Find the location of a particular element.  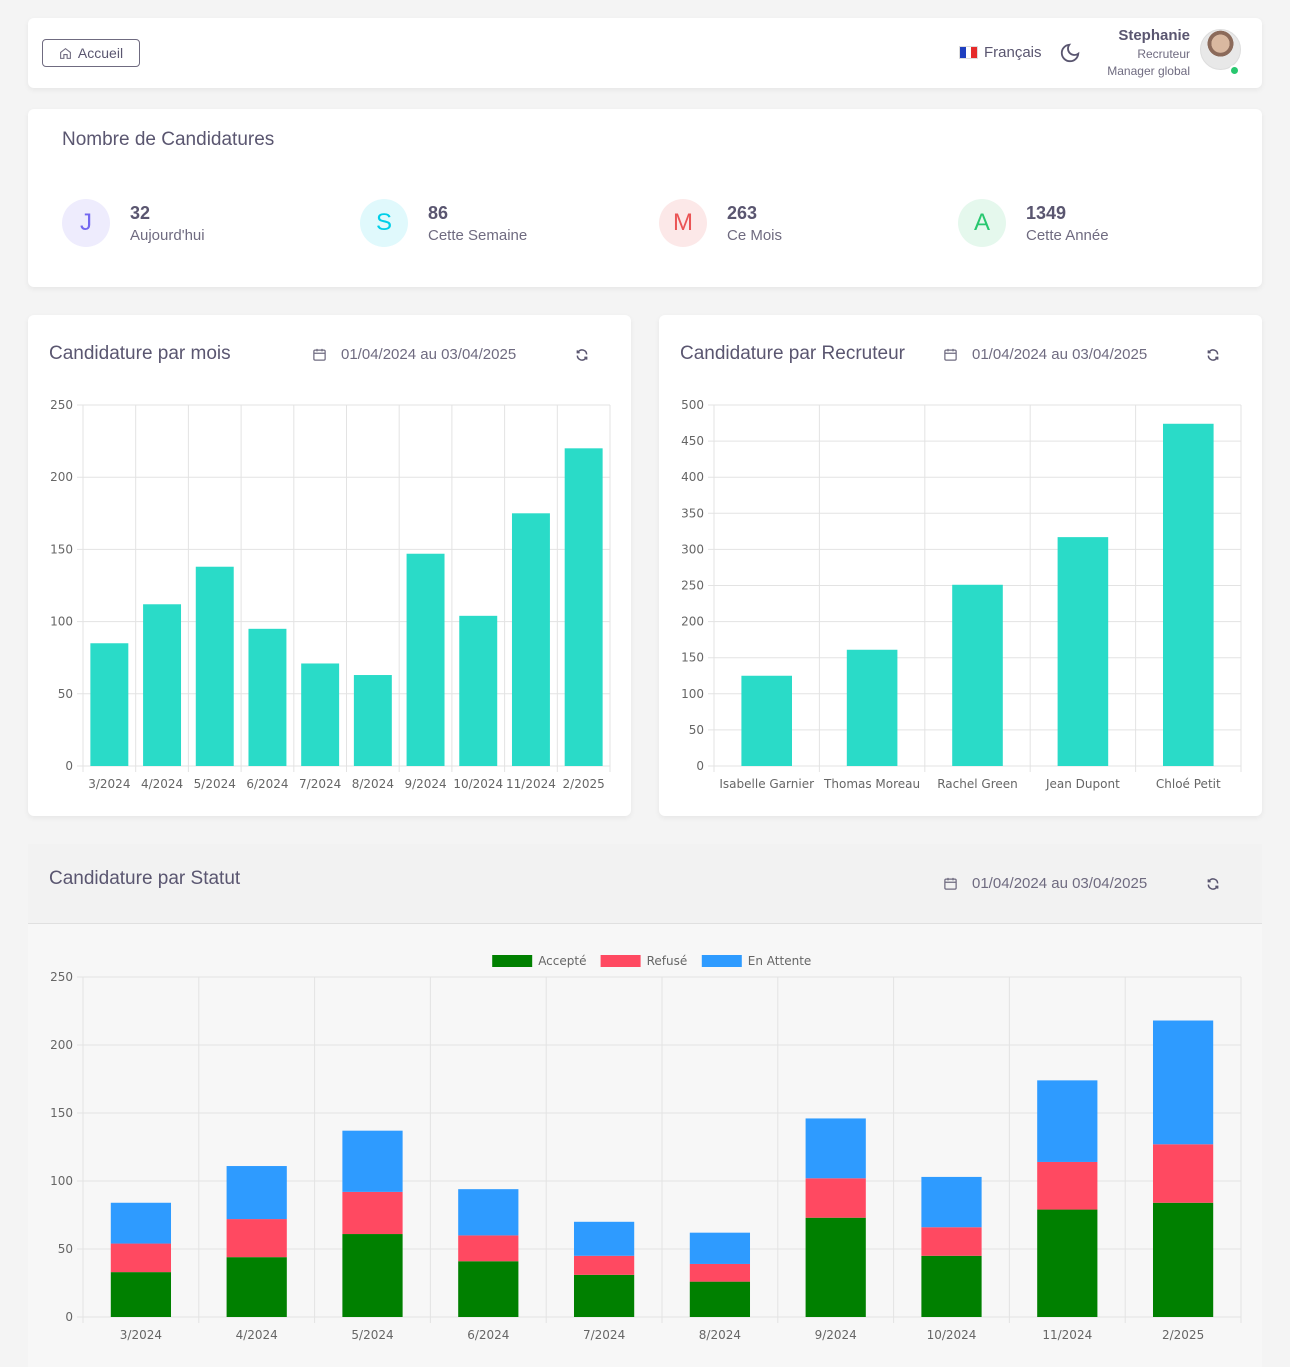

user-info: Stephanie Recruteur Manager global is located at coordinates (1148, 52).